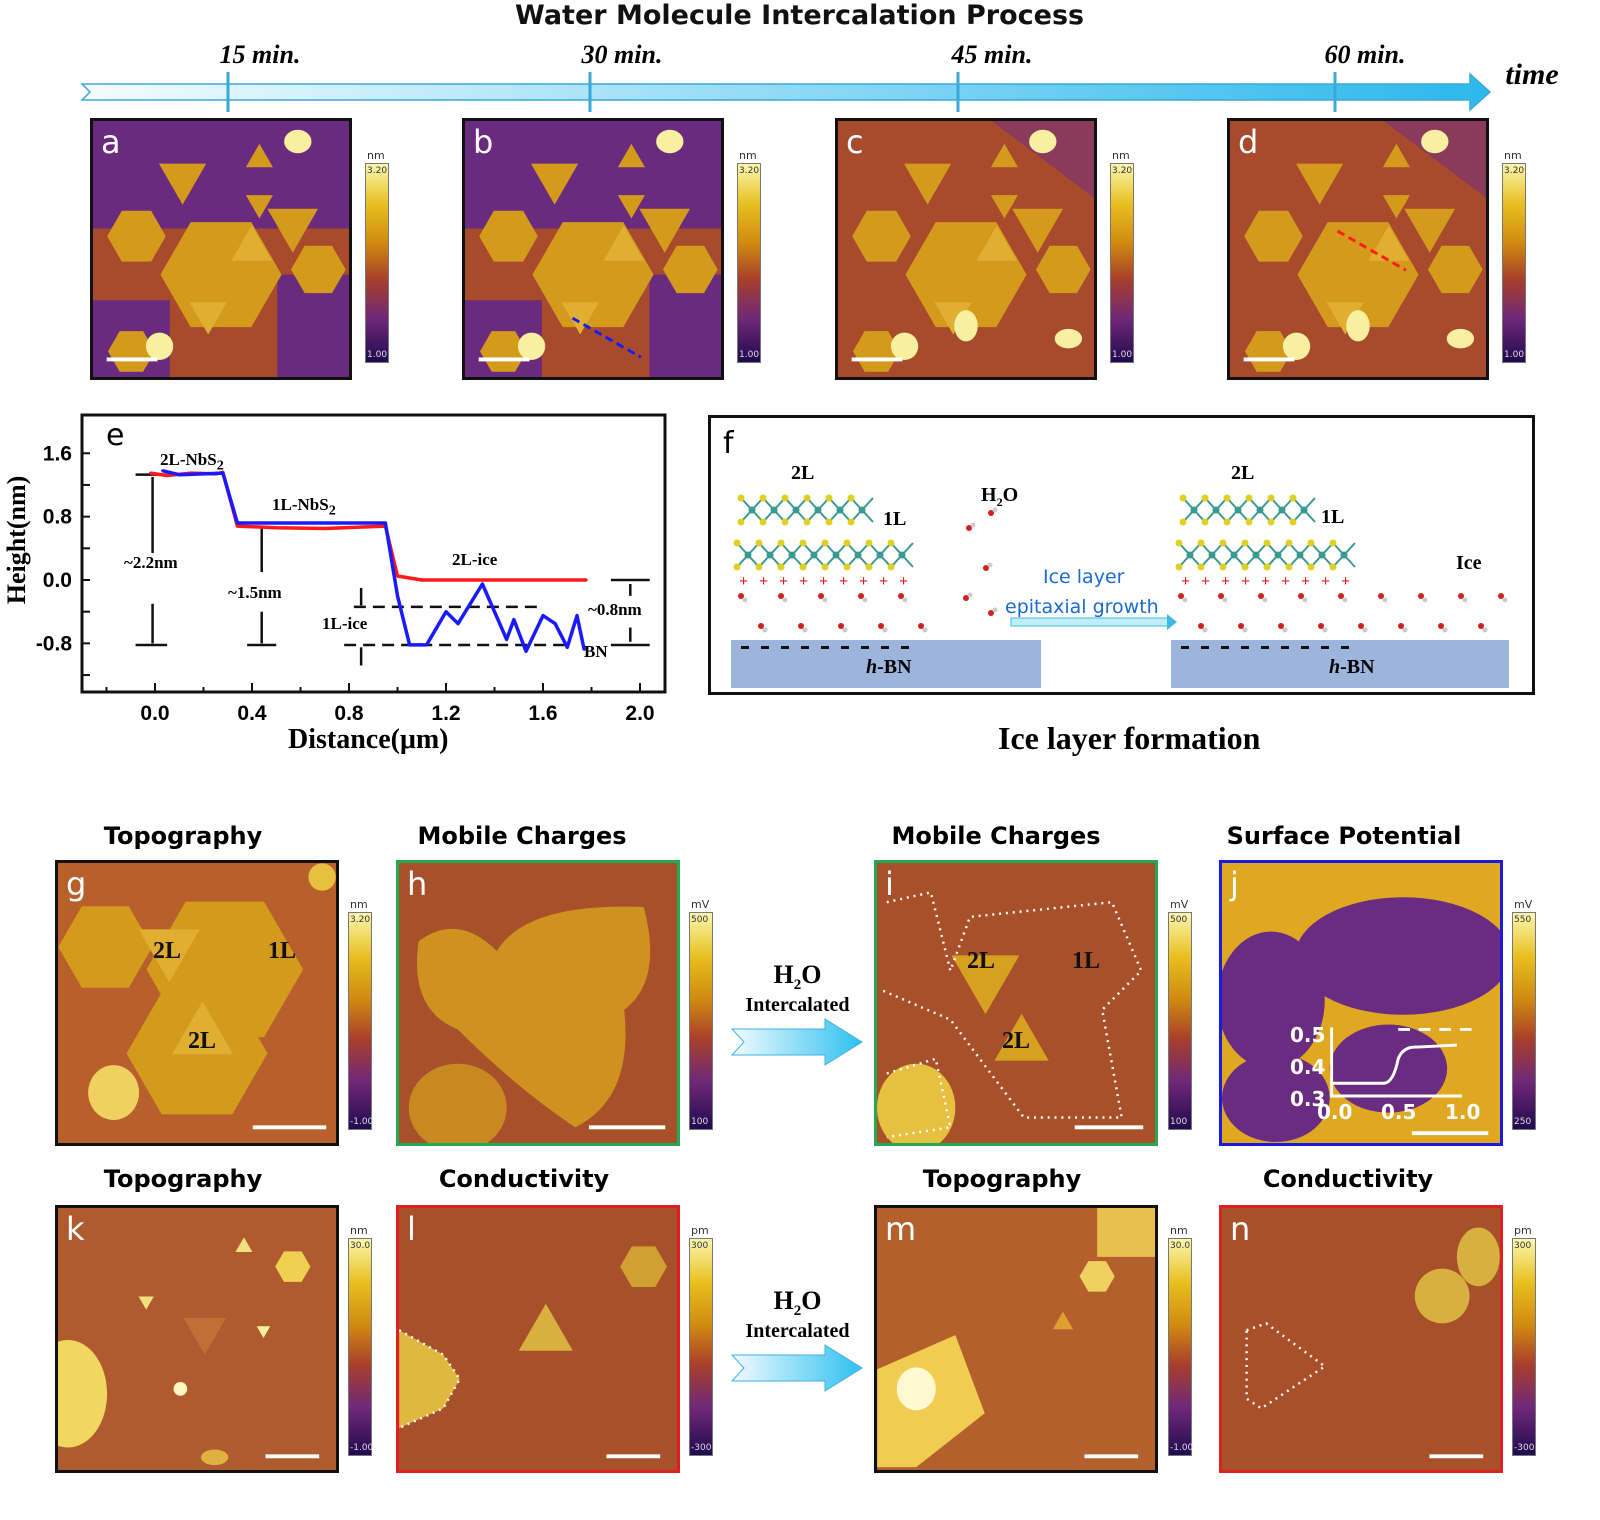  Describe the element at coordinates (1523, 1122) in the screenshot. I see `colorbar-min: 250` at that location.